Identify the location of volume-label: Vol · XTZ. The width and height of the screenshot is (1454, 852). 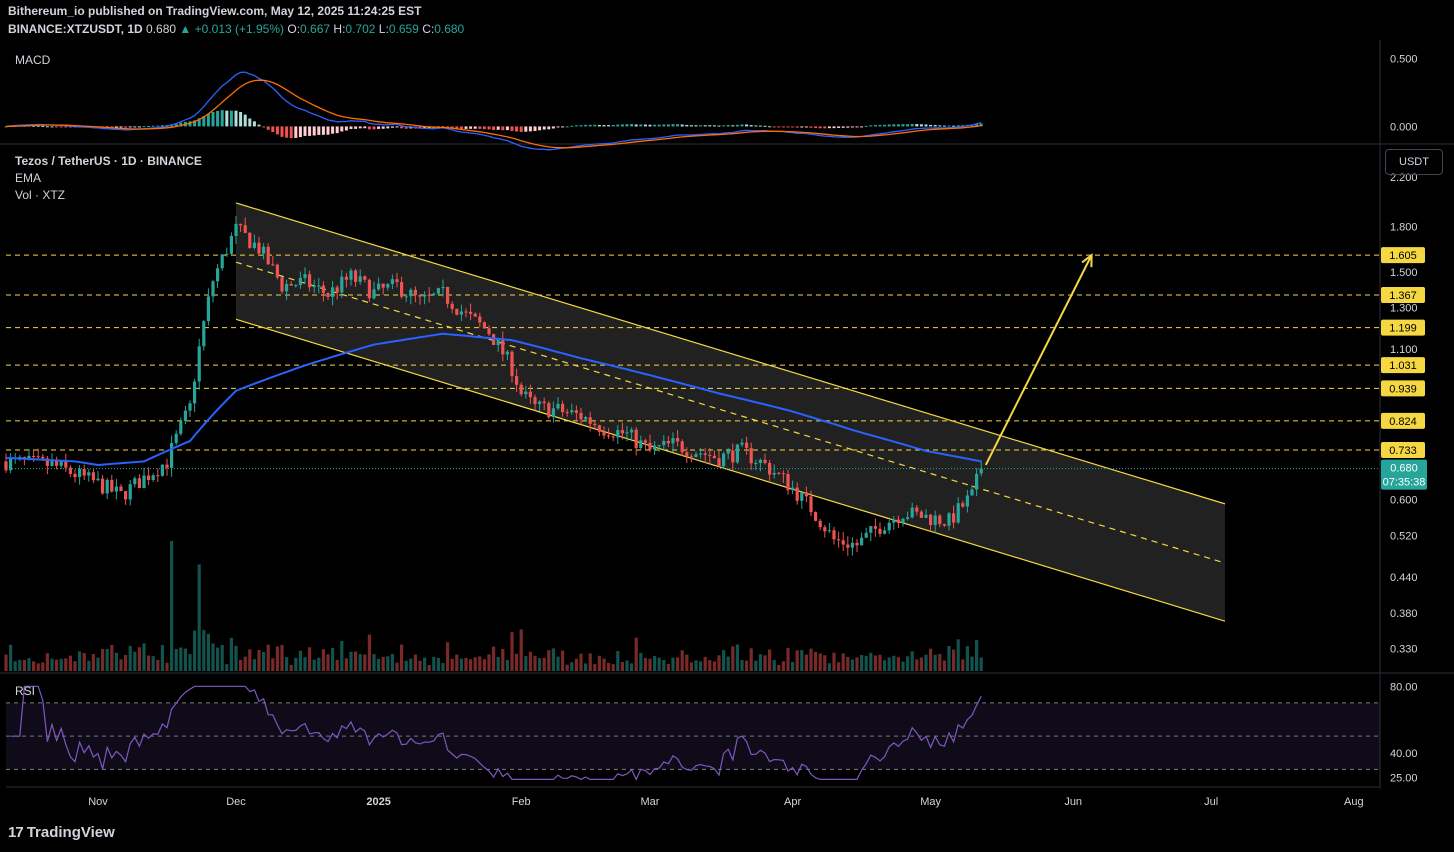
(40, 195).